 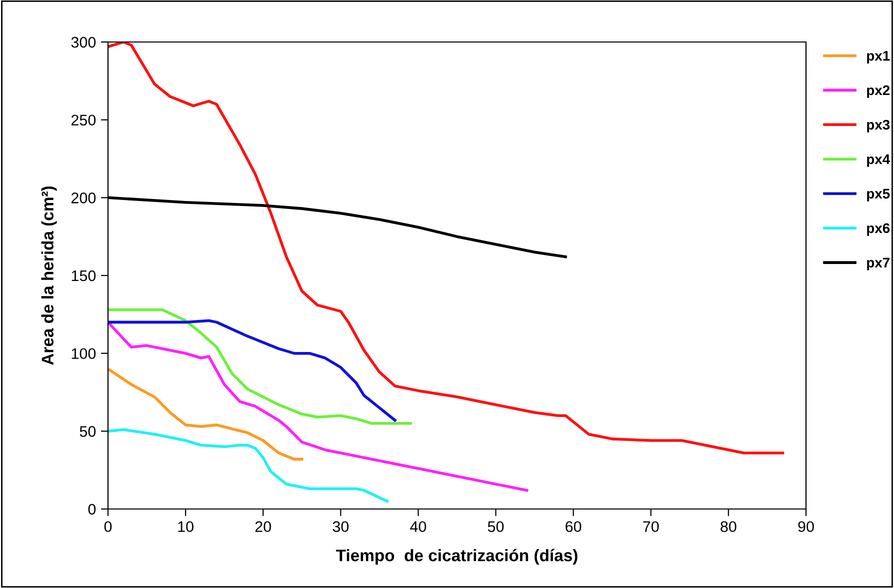 What do you see at coordinates (83, 198) in the screenshot?
I see `y-tick-label: 200` at bounding box center [83, 198].